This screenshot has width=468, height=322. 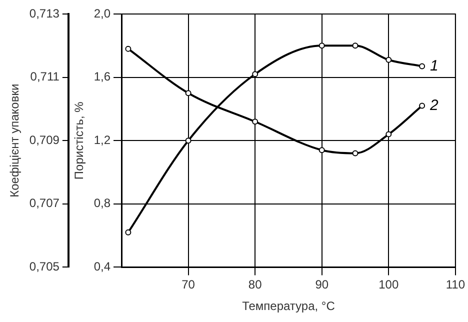 I want to click on y2-tick-label: 0,705, so click(x=44, y=267).